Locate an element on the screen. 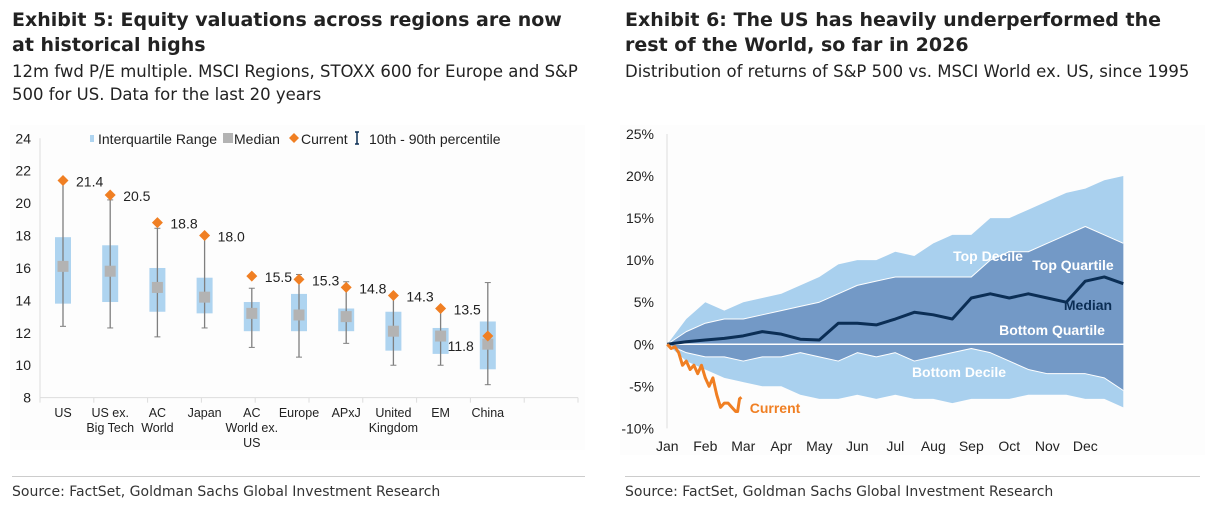 The height and width of the screenshot is (516, 1212). current-value-label: 14.3 is located at coordinates (419, 297).